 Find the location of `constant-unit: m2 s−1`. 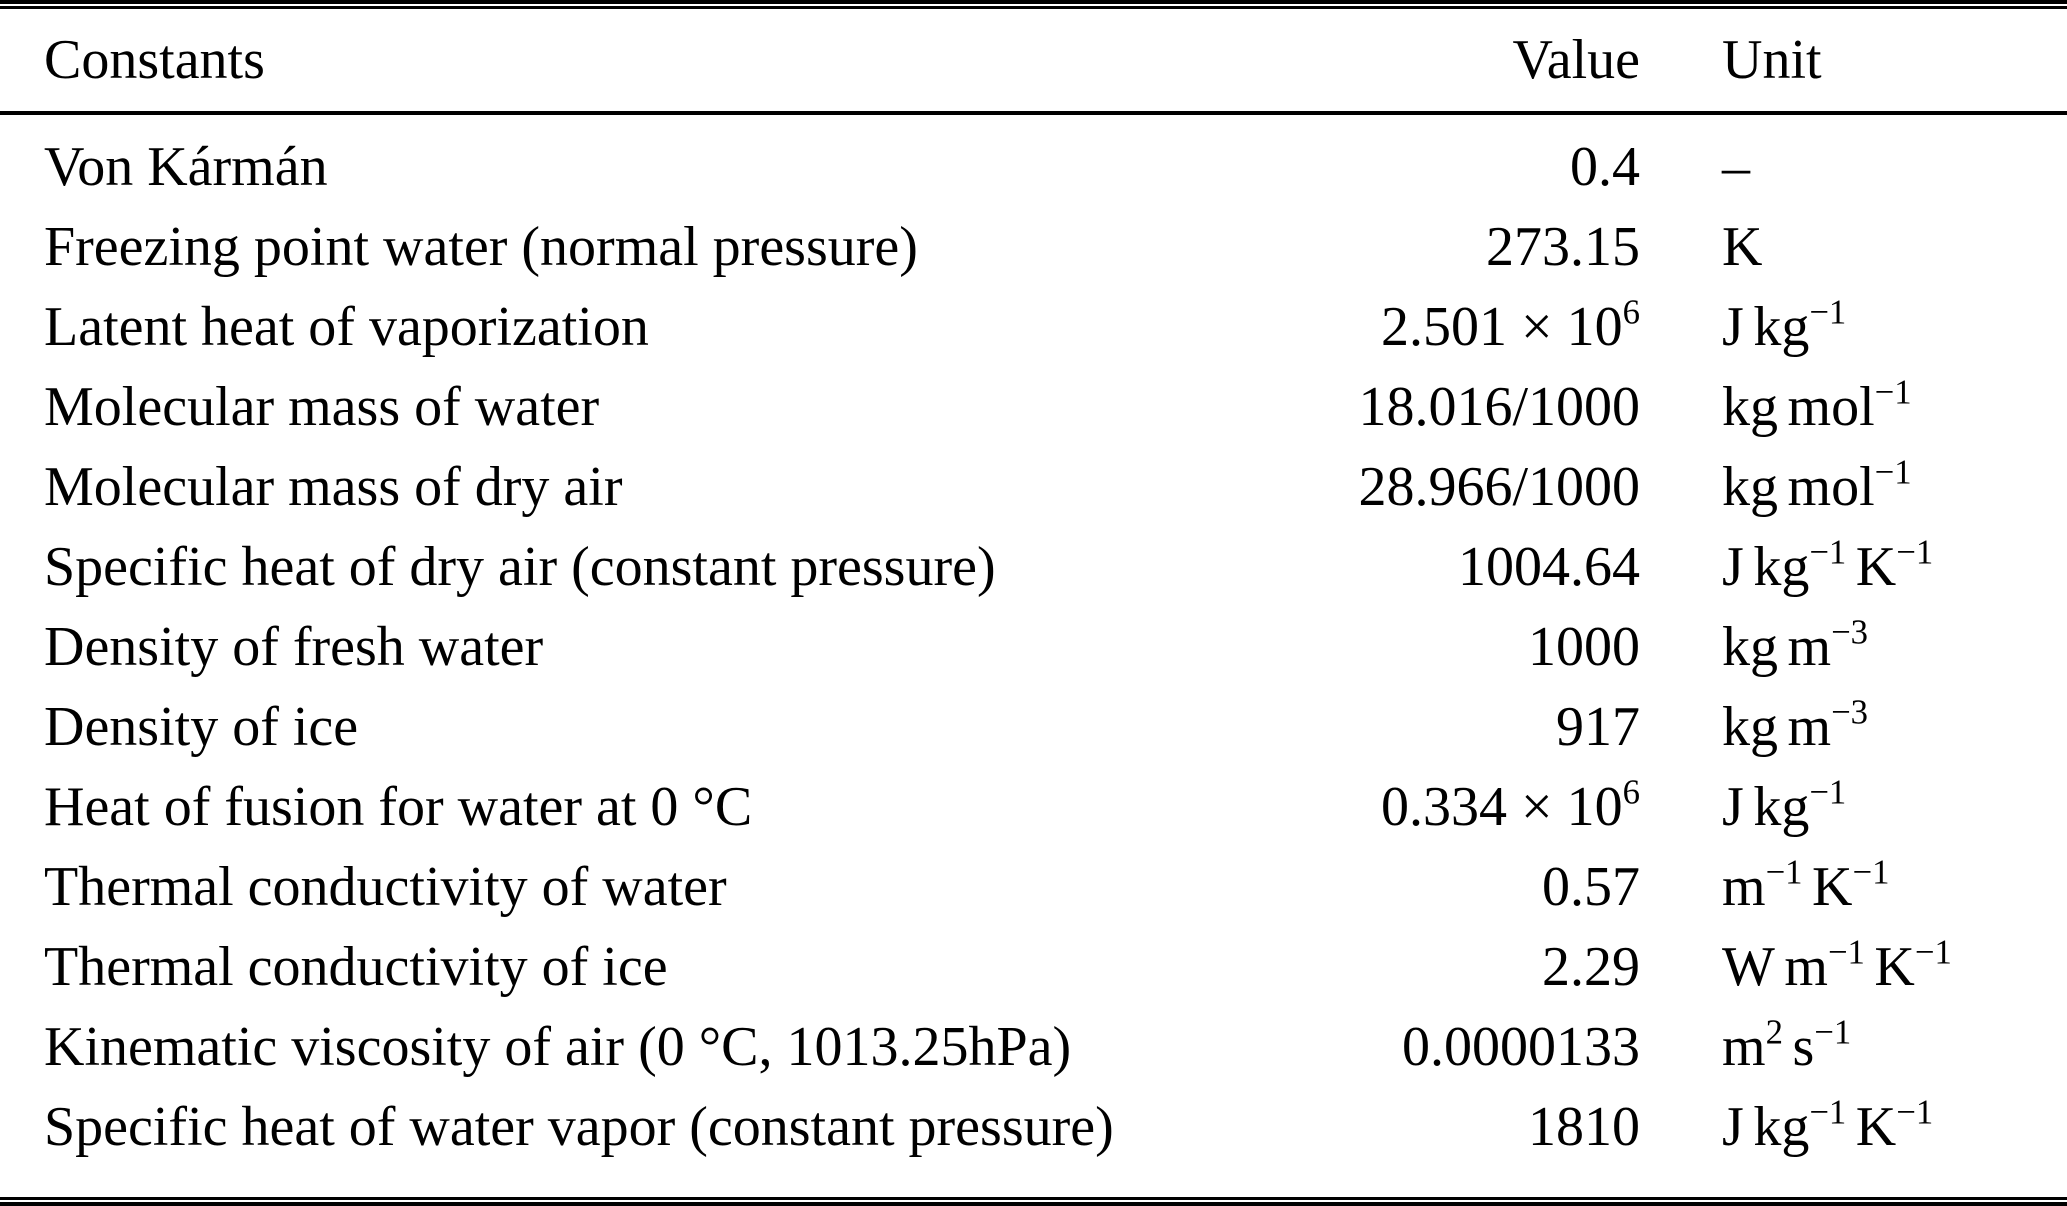

constant-unit: m2 s−1 is located at coordinates (1894, 1045).